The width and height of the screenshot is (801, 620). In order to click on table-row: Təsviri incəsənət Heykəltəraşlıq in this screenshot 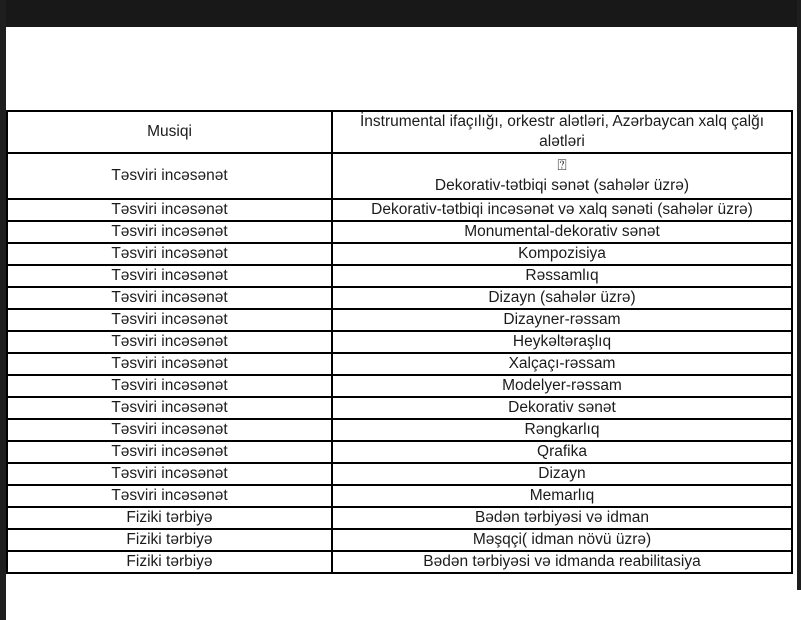, I will do `click(399, 342)`.